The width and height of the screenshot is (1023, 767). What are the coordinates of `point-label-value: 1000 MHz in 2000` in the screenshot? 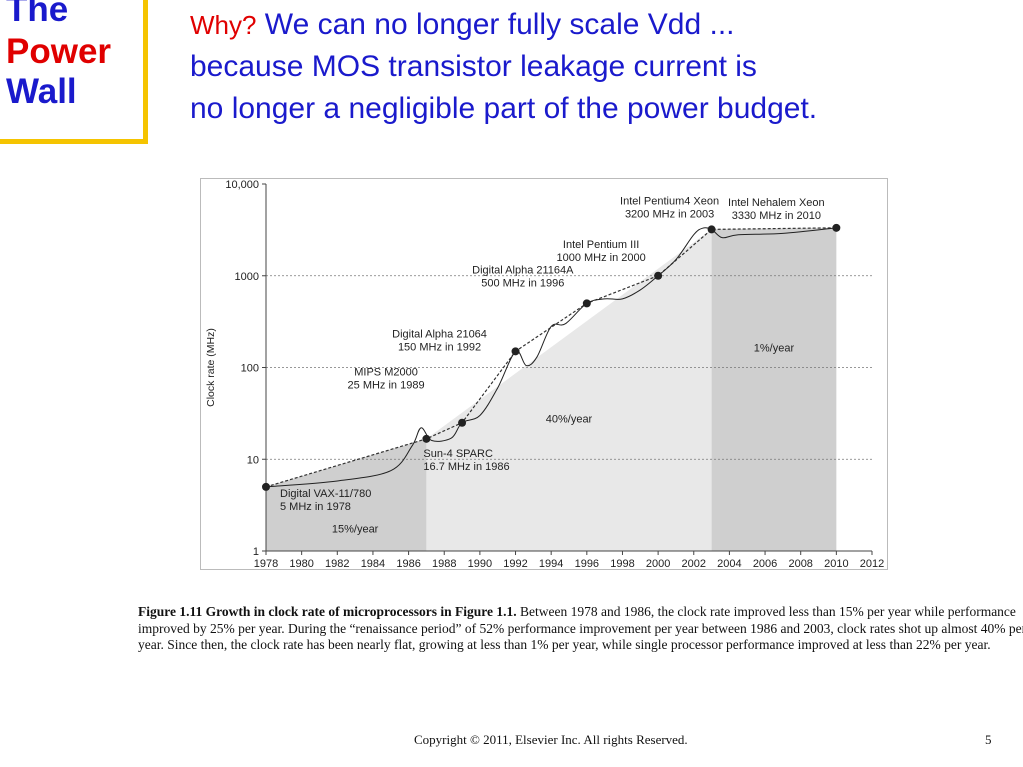 It's located at (600, 258).